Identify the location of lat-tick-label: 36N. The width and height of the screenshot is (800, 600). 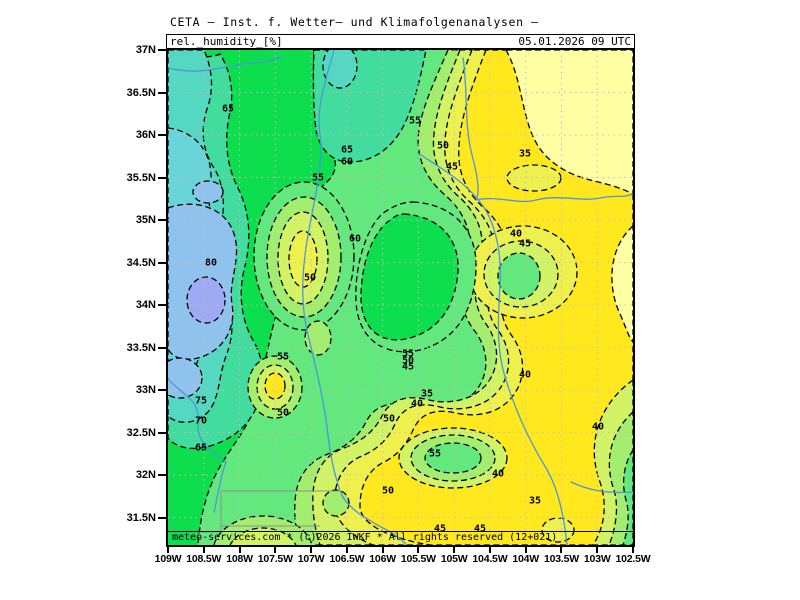
(145, 135).